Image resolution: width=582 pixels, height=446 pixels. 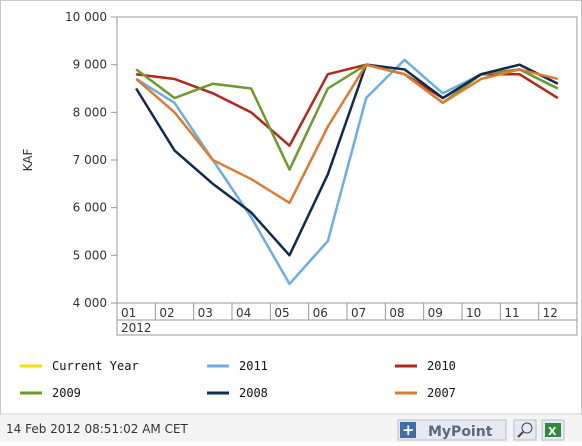 I want to click on svg-text: X, so click(x=552, y=431).